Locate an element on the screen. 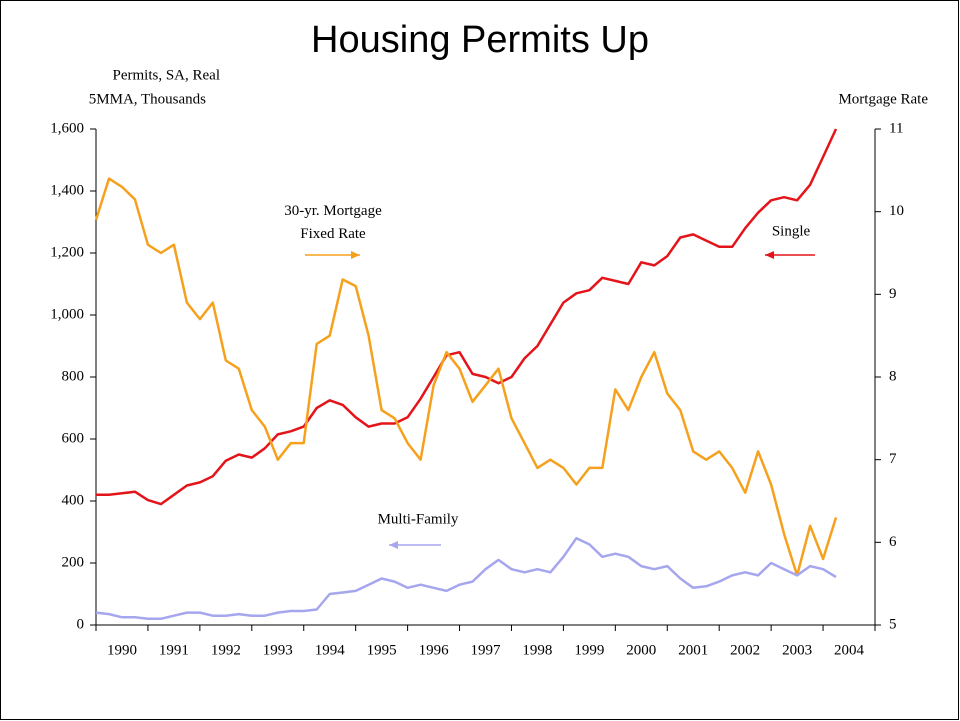  y-tick-label: 800 is located at coordinates (73, 376).